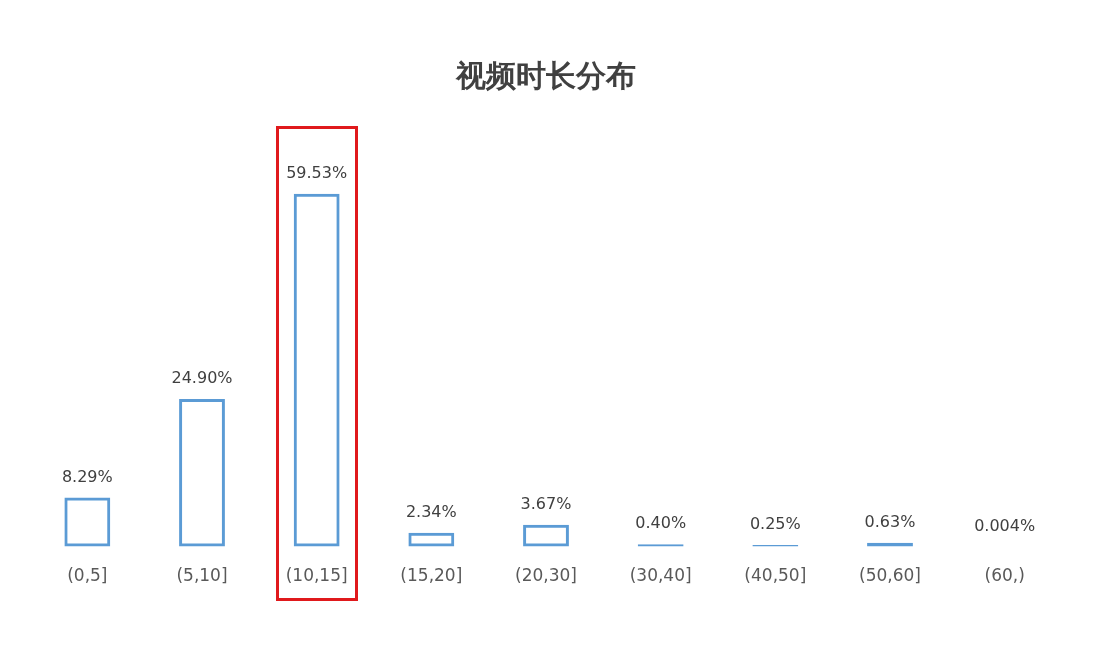 Image resolution: width=1112 pixels, height=652 pixels. I want to click on x-tick-label: (15,20], so click(431, 575).